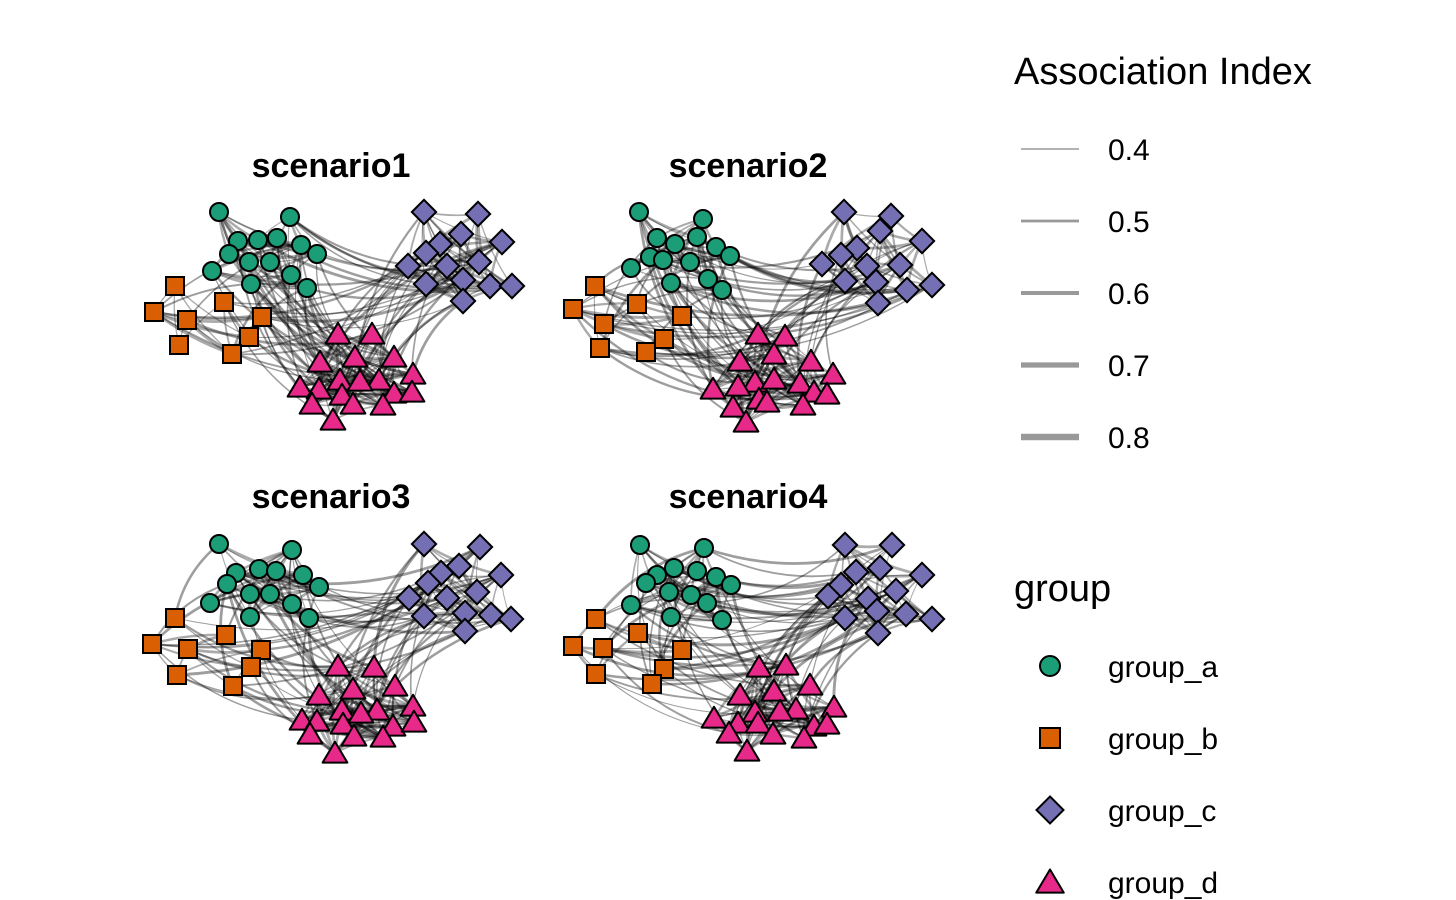 This screenshot has width=1456, height=900. What do you see at coordinates (748, 497) in the screenshot?
I see `panel-title-4: scenario4` at bounding box center [748, 497].